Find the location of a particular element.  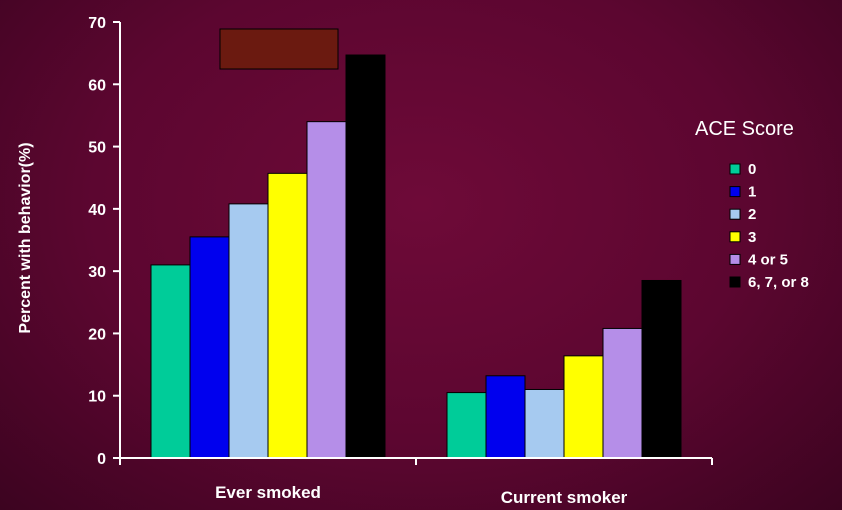

legend-label: 3 is located at coordinates (752, 237).